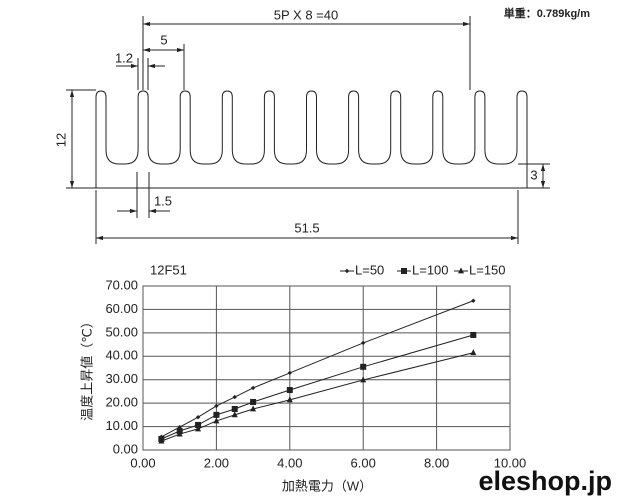 This screenshot has height=500, width=620. I want to click on legend-label: L=100, so click(430, 269).